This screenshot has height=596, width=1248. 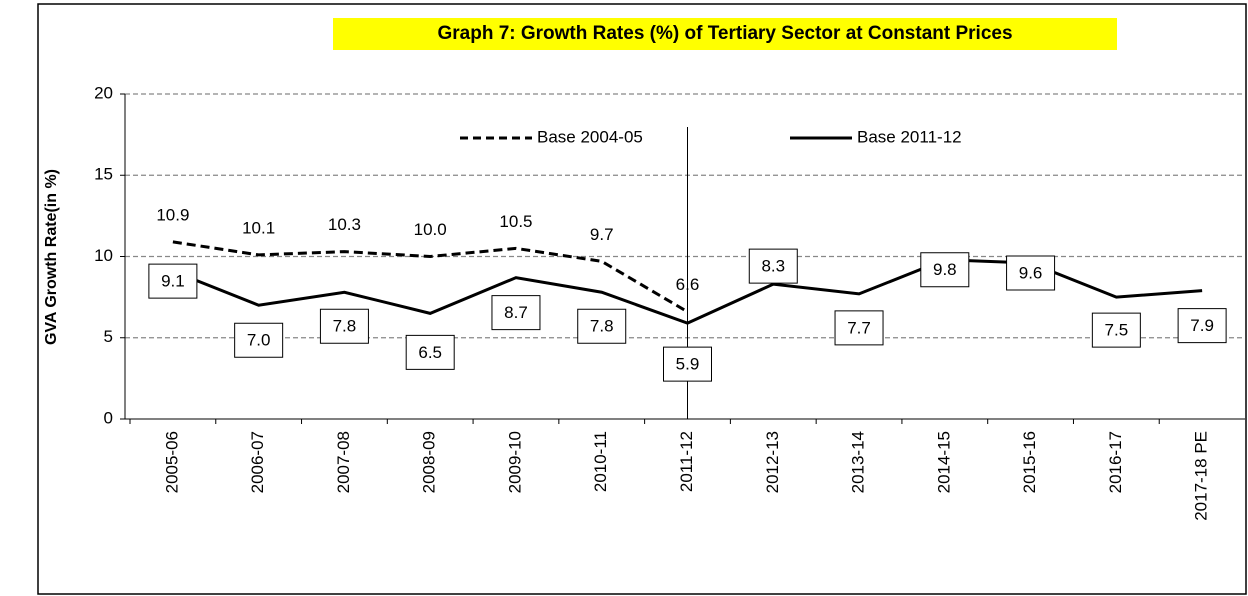 What do you see at coordinates (103, 92) in the screenshot?
I see `y-tick-label: 20` at bounding box center [103, 92].